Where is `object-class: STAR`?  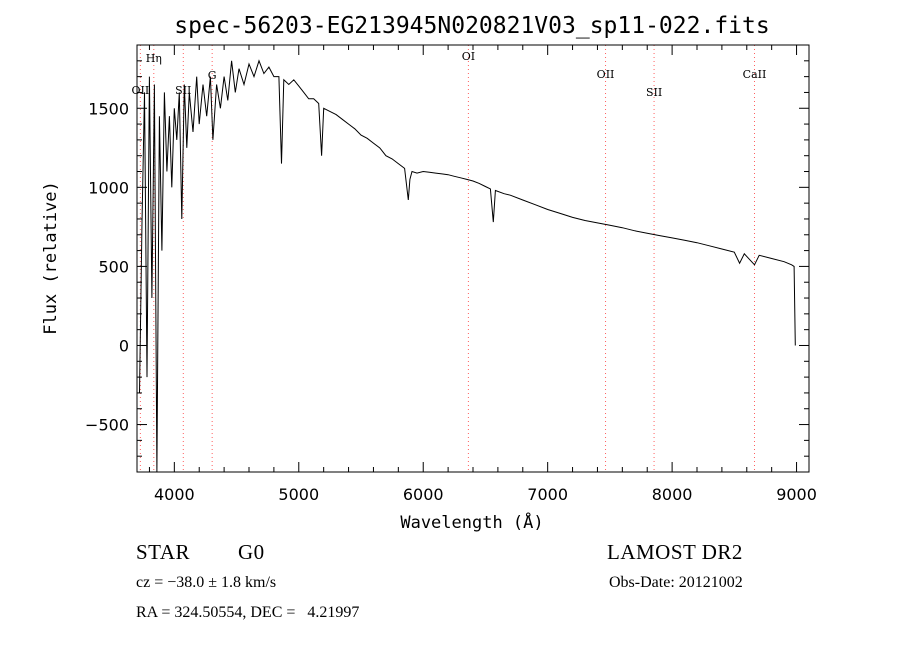 object-class: STAR is located at coordinates (163, 552).